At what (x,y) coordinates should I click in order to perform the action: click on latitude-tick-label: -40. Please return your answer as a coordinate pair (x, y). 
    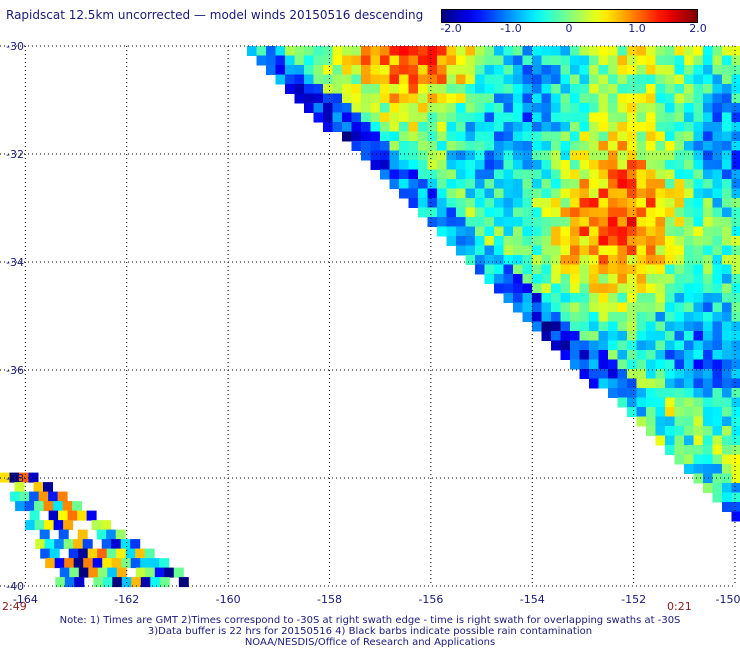
    Looking at the image, I should click on (15, 586).